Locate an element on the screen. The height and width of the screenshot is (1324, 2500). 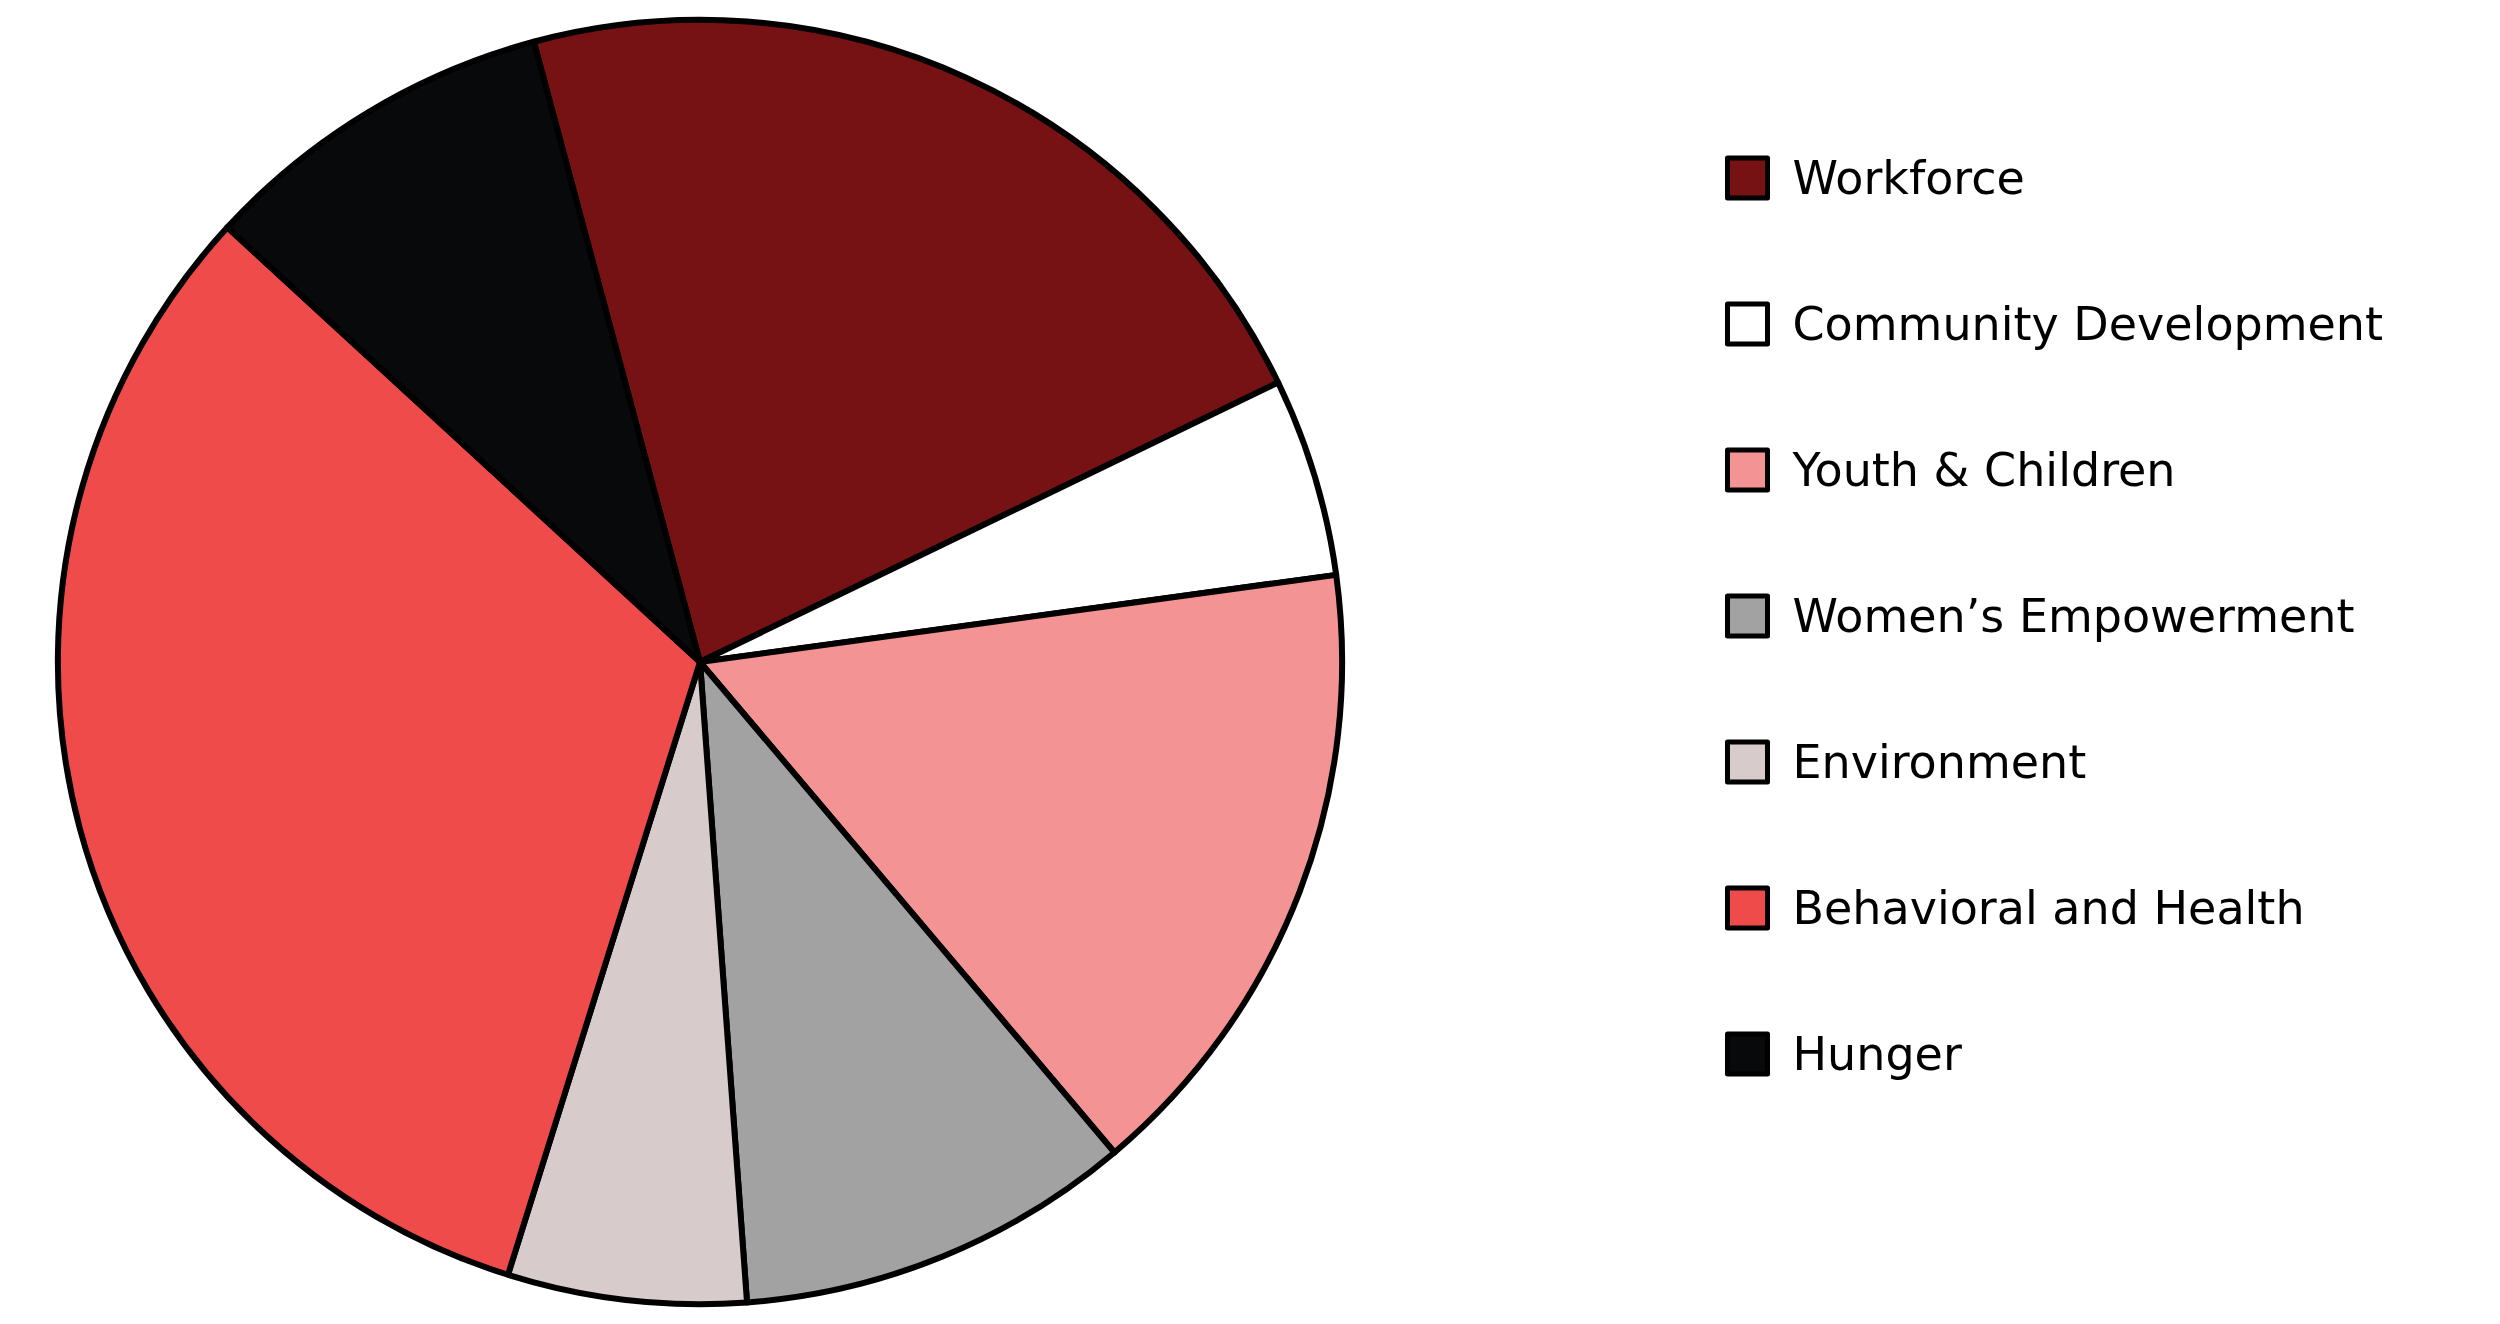
legend-label: Environment is located at coordinates (1939, 762).